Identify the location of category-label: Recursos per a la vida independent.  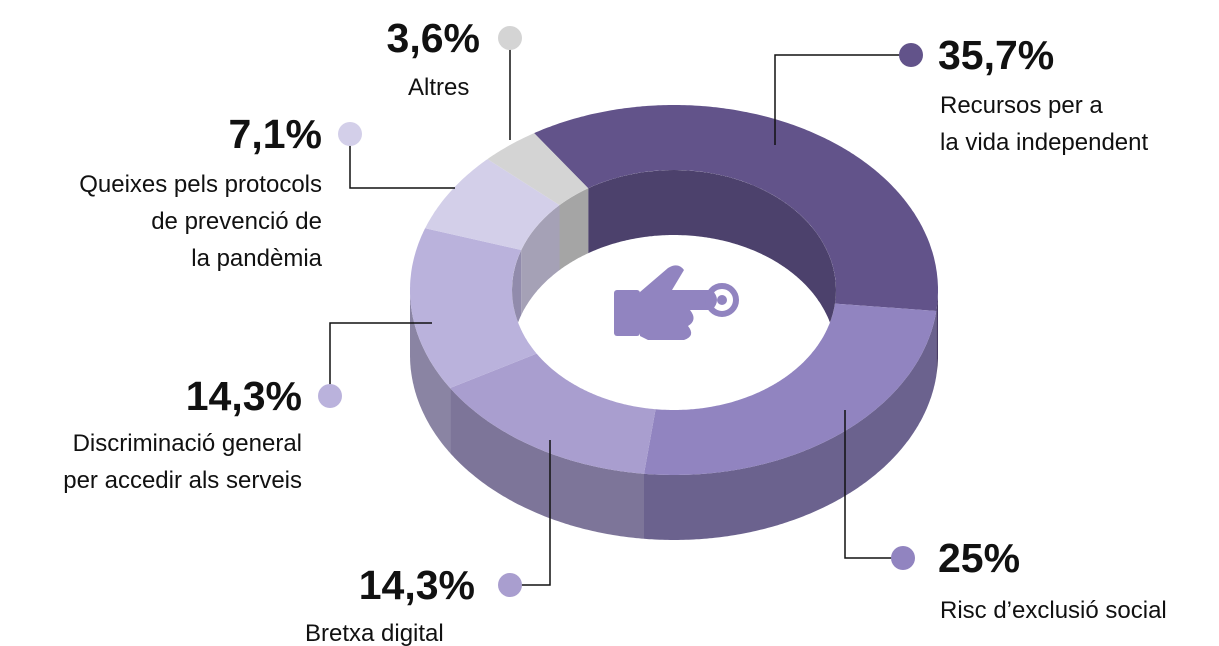
(1044, 124).